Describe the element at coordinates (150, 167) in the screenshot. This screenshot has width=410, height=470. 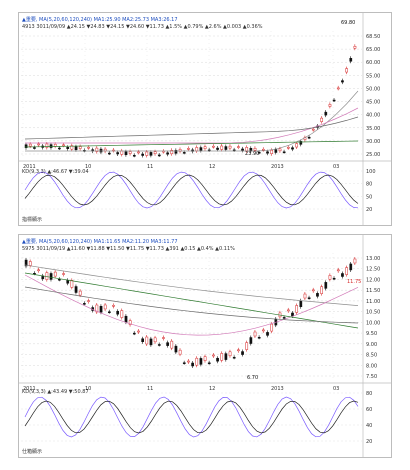
I see `time-tick-label: 11` at that location.